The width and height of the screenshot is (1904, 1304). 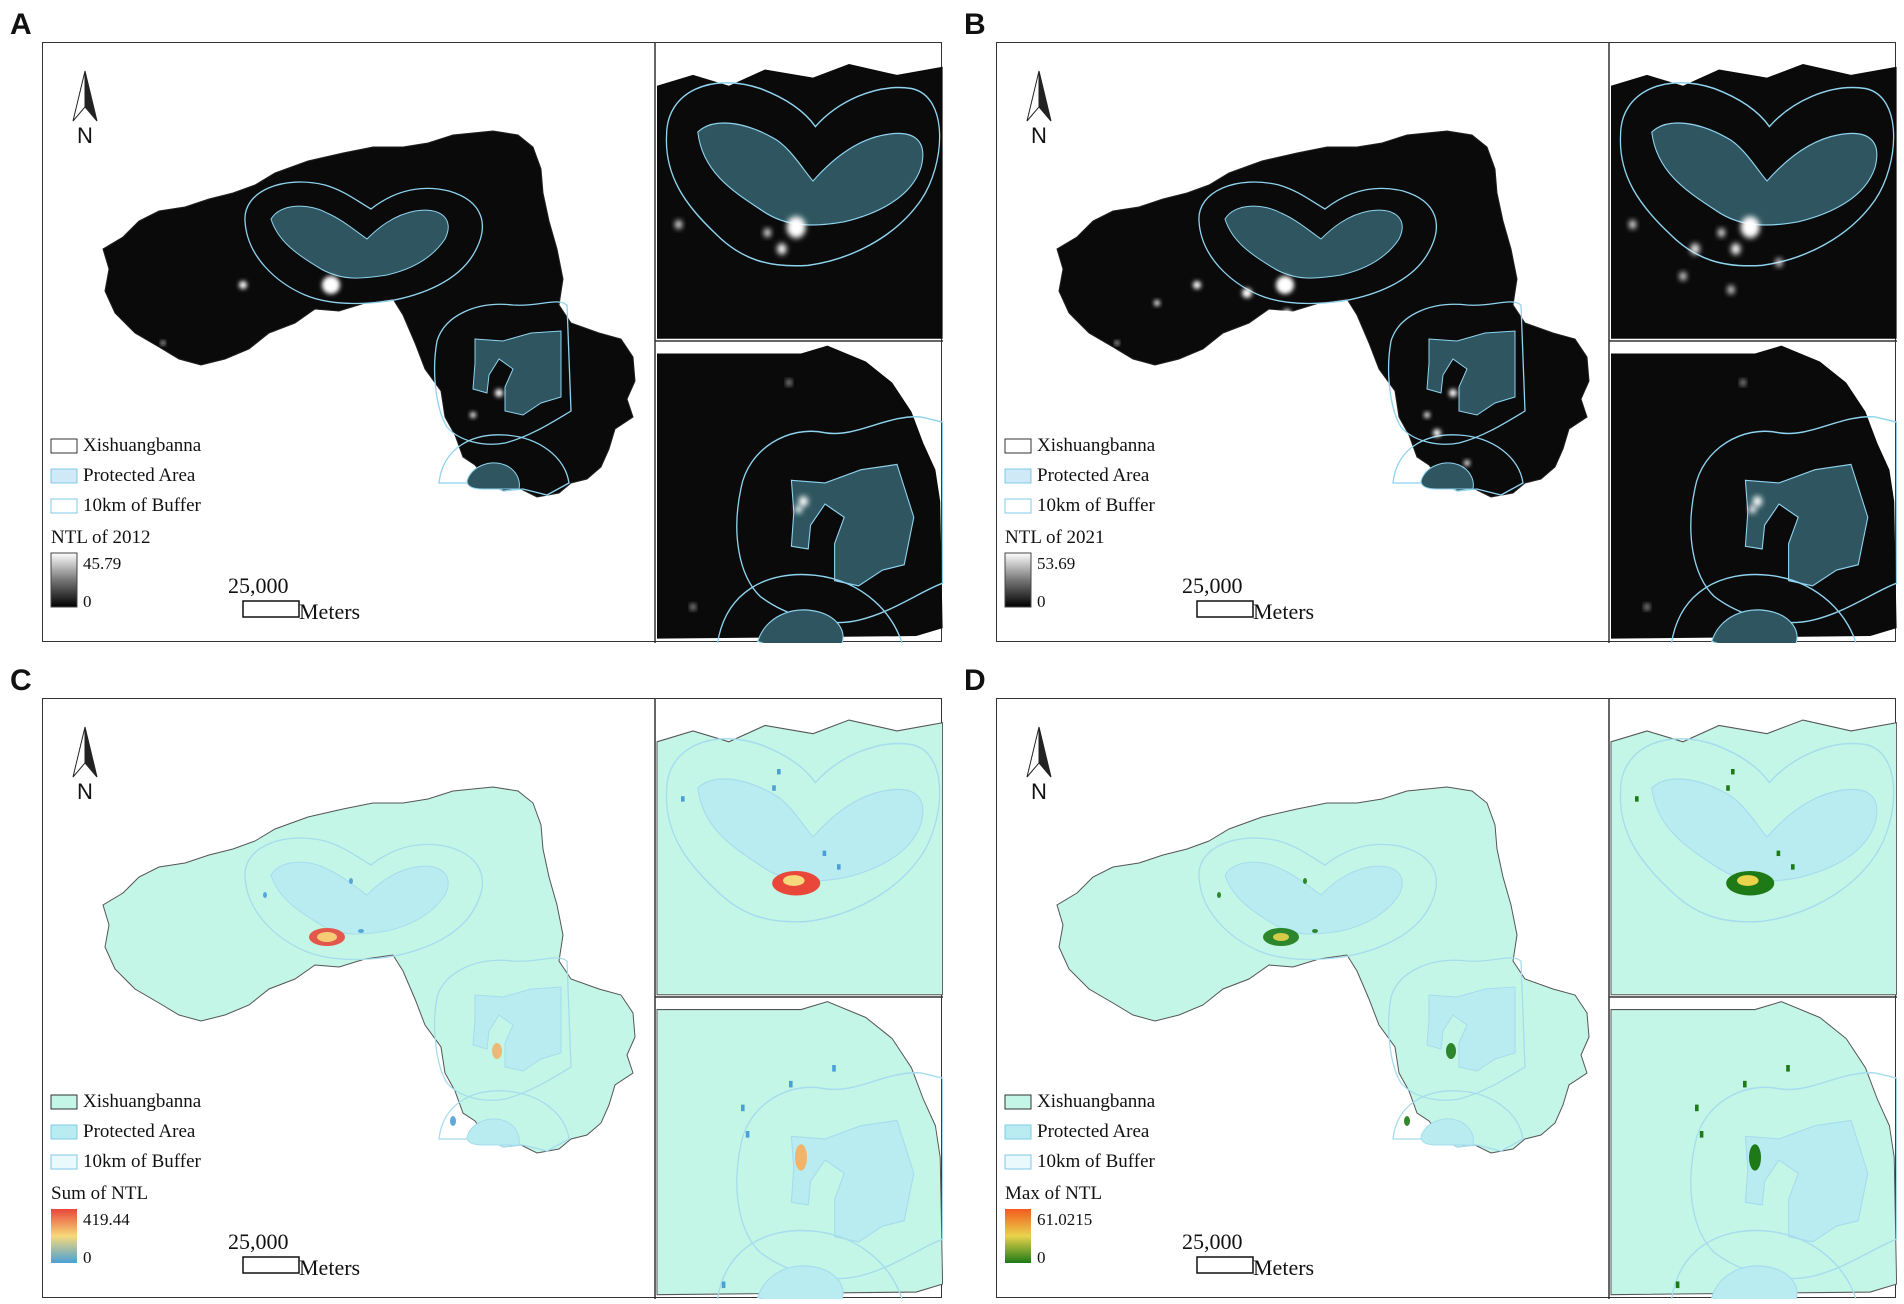 What do you see at coordinates (1053, 1193) in the screenshot?
I see `ramp-title: Max of NTL` at bounding box center [1053, 1193].